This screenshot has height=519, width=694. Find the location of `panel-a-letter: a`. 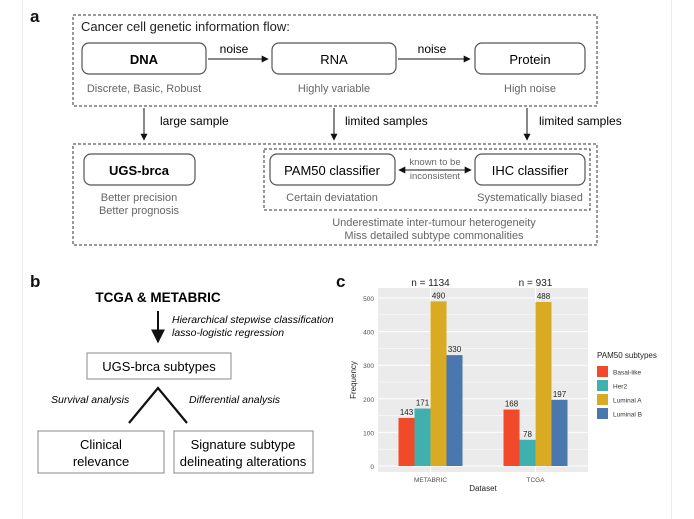

panel-a-letter: a is located at coordinates (35, 16).